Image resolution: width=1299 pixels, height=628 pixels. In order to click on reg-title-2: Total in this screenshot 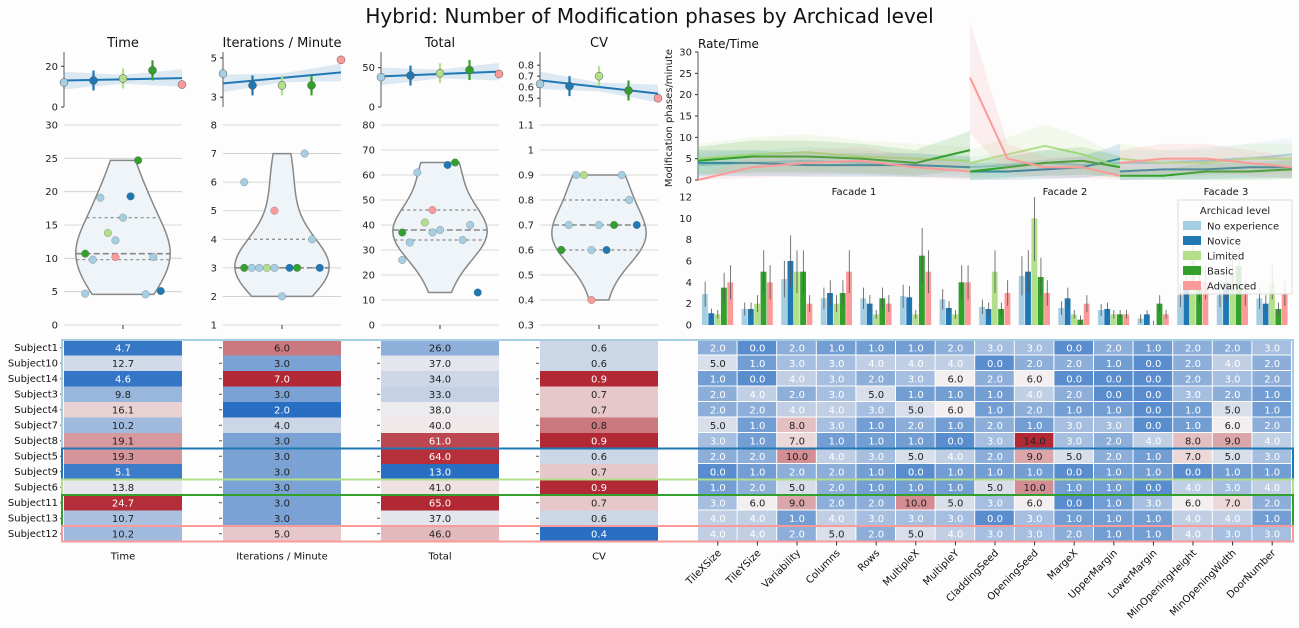, I will do `click(439, 43)`.